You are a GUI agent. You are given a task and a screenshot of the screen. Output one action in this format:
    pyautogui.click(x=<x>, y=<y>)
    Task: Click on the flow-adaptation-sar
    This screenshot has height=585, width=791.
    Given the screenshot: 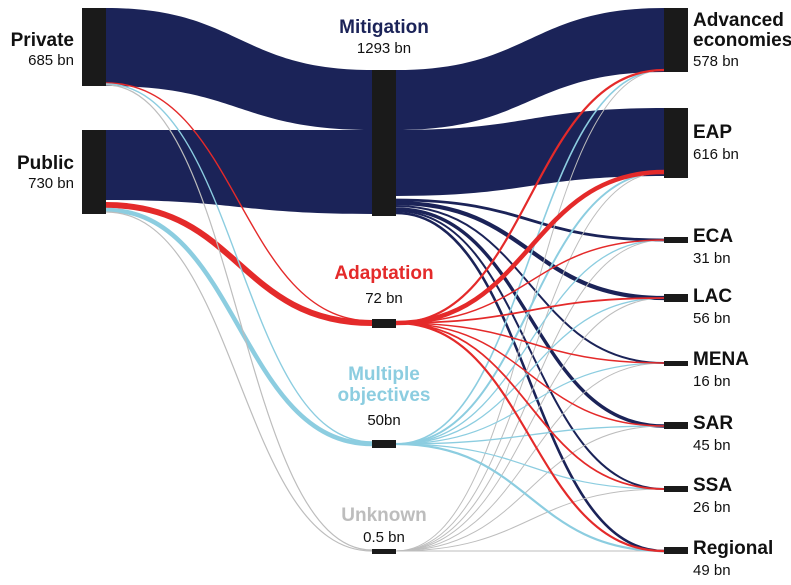 What is the action you would take?
    pyautogui.click(x=530, y=374)
    